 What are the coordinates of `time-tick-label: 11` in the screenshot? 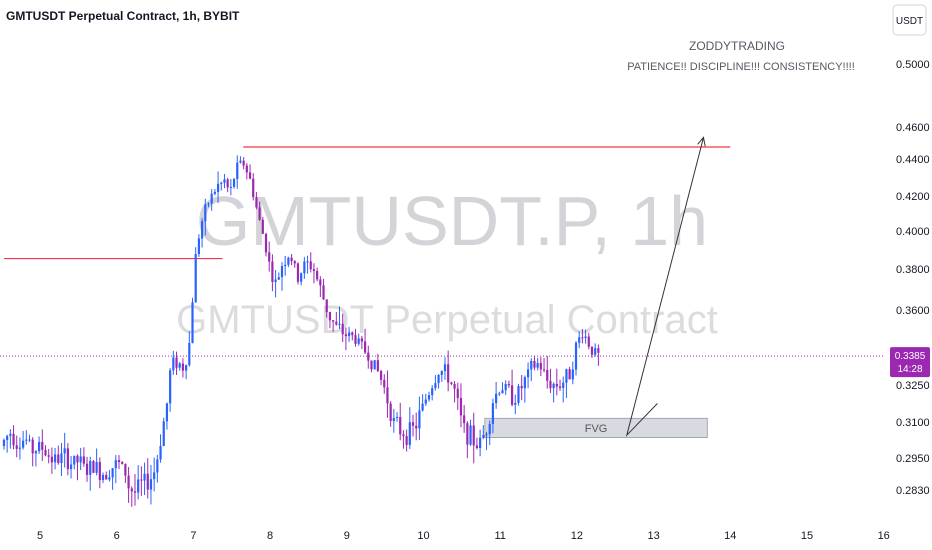 It's located at (499, 536).